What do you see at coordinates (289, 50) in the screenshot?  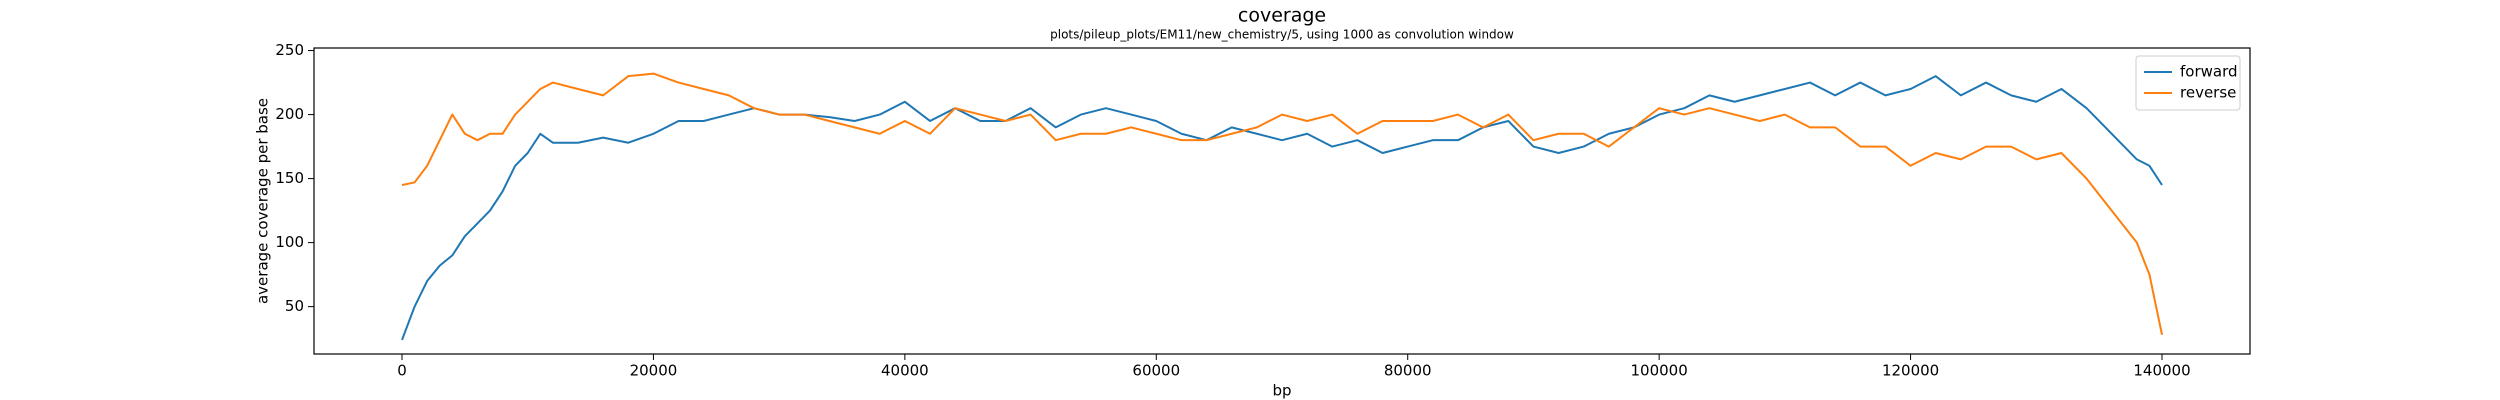 I see `y-tick-label: 250` at bounding box center [289, 50].